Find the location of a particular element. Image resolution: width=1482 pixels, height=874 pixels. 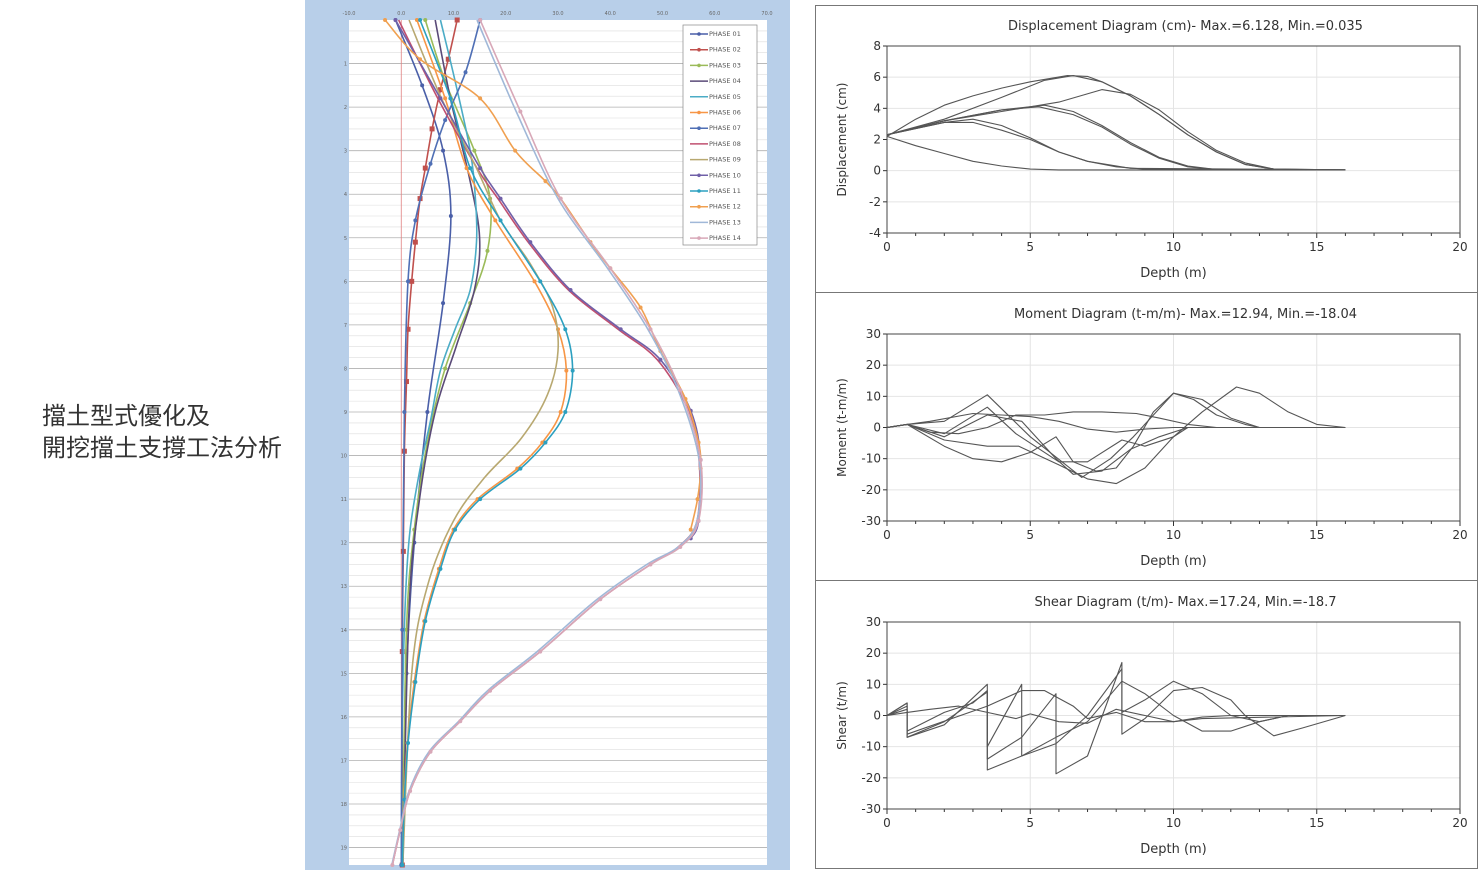

series-line-f is located at coordinates (1116, 130).